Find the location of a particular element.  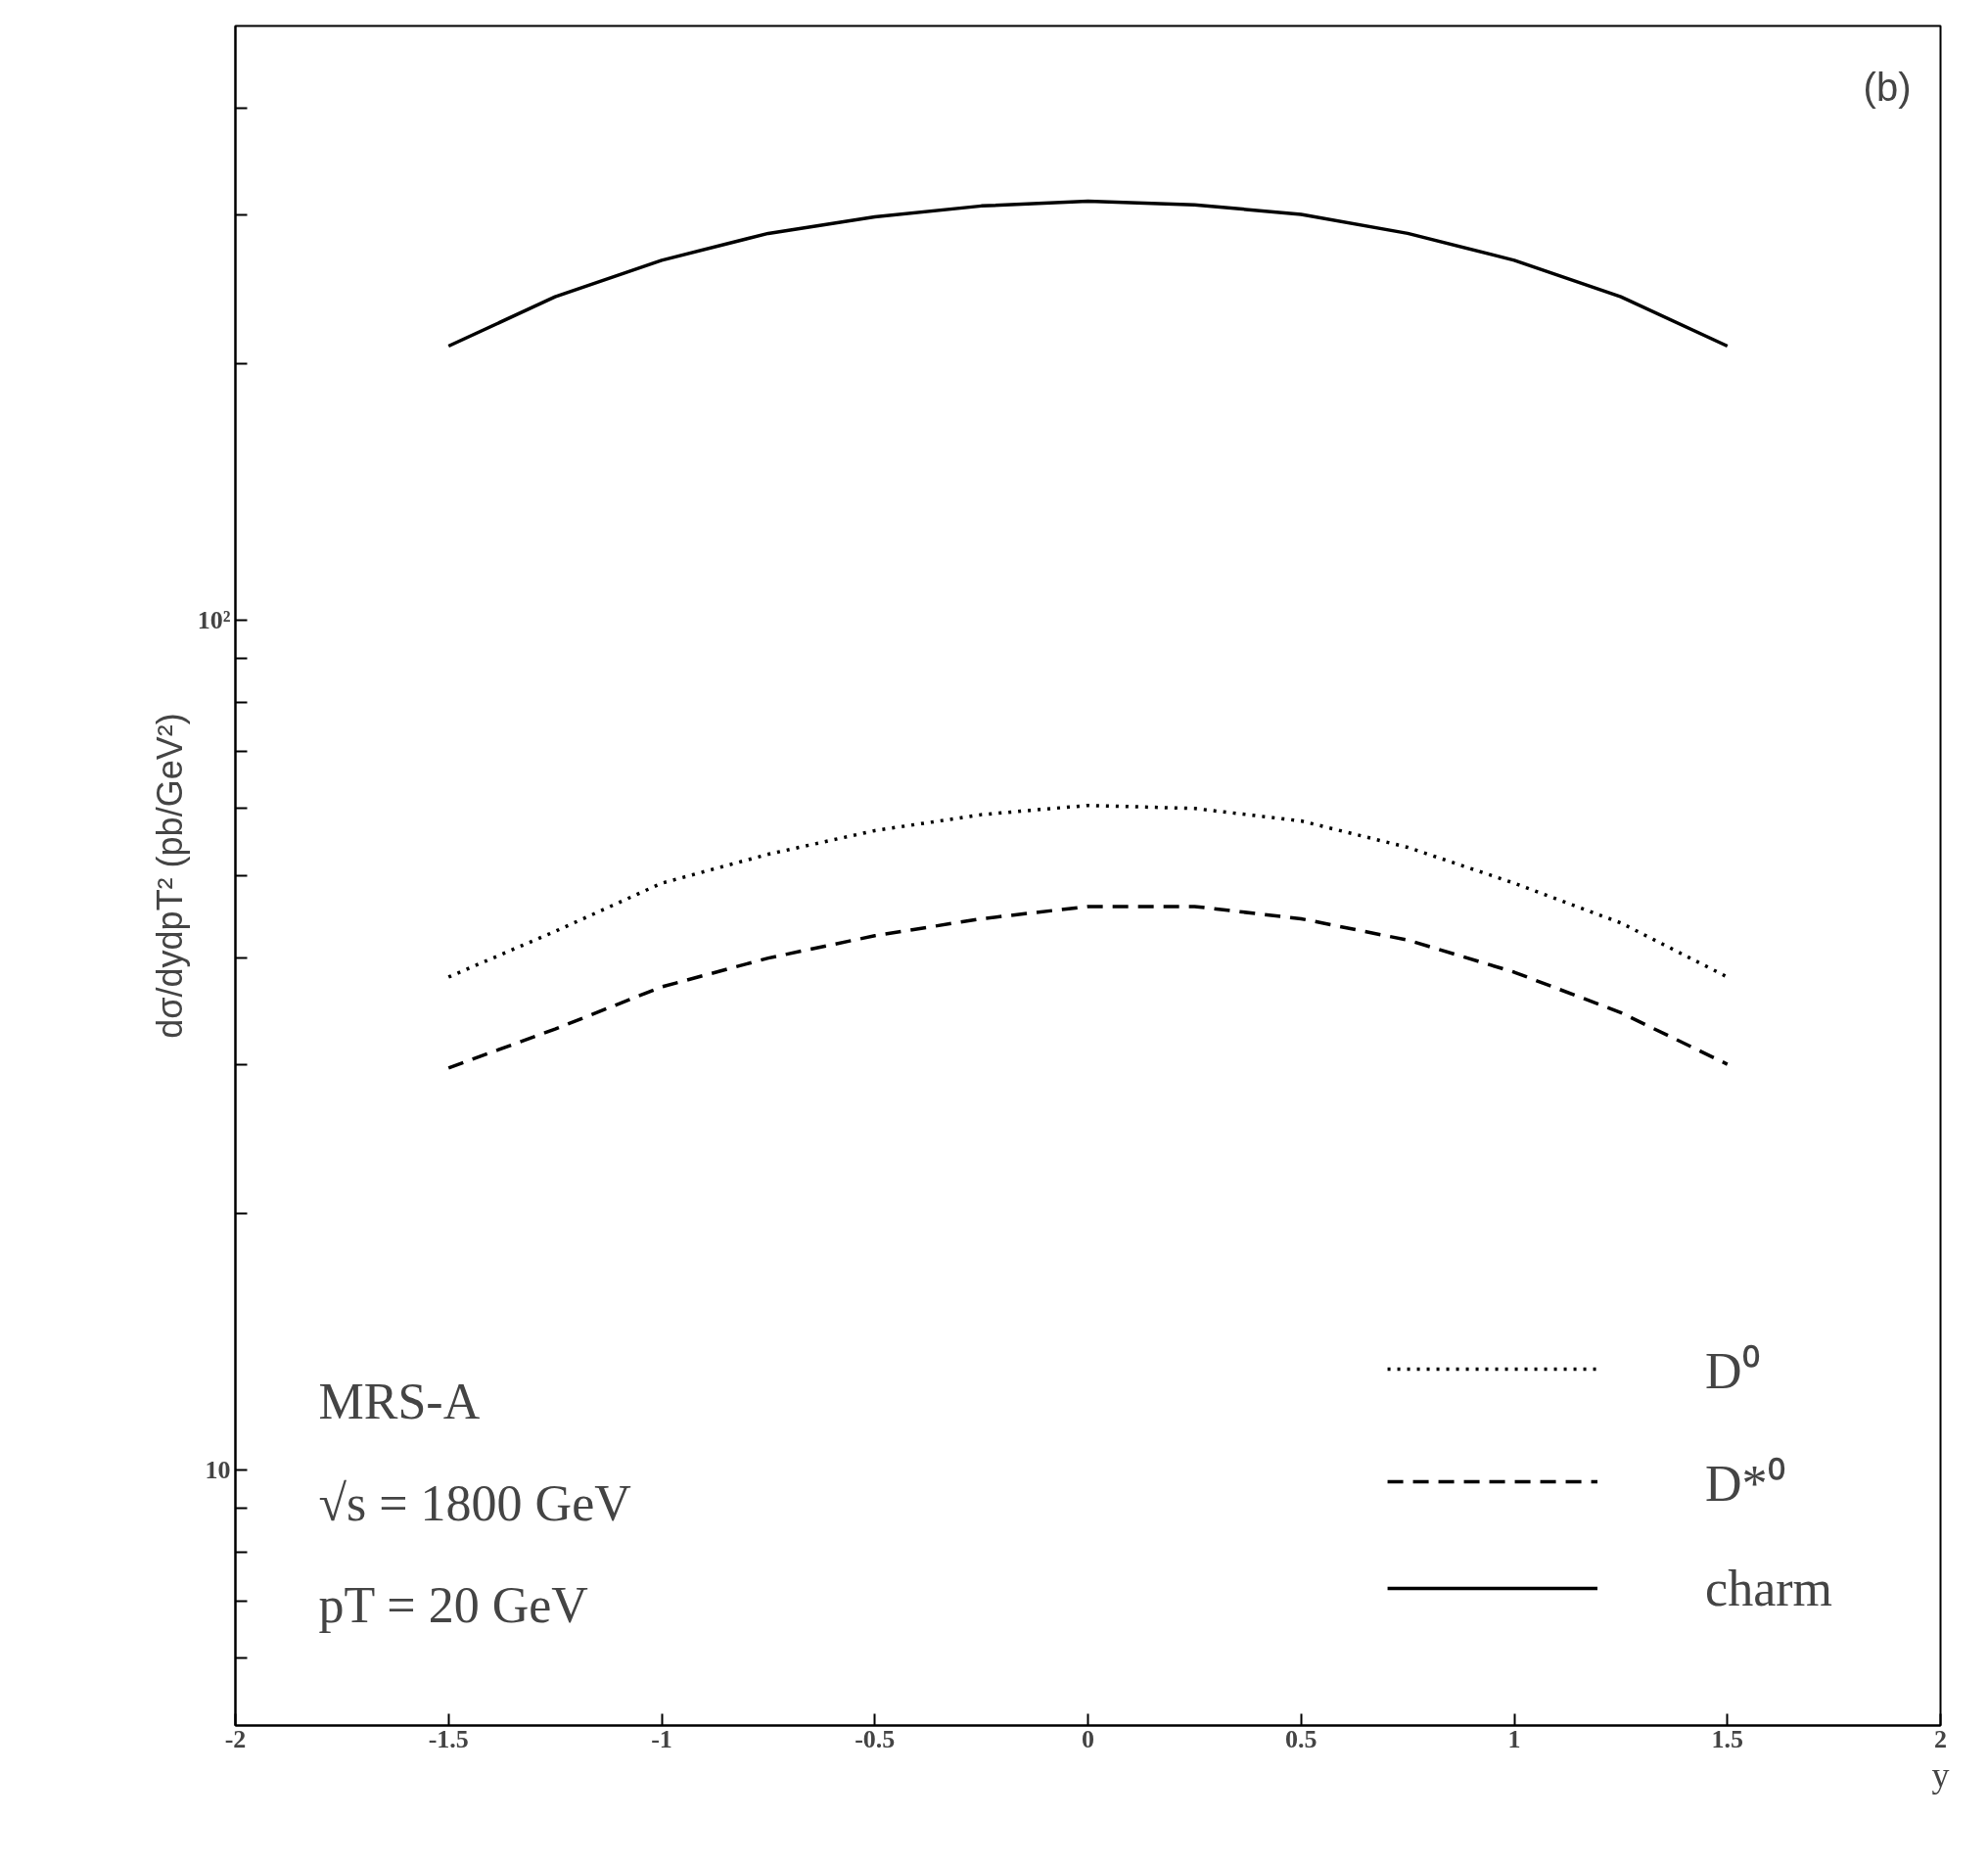

x-tick-label: 0 is located at coordinates (1088, 1738).